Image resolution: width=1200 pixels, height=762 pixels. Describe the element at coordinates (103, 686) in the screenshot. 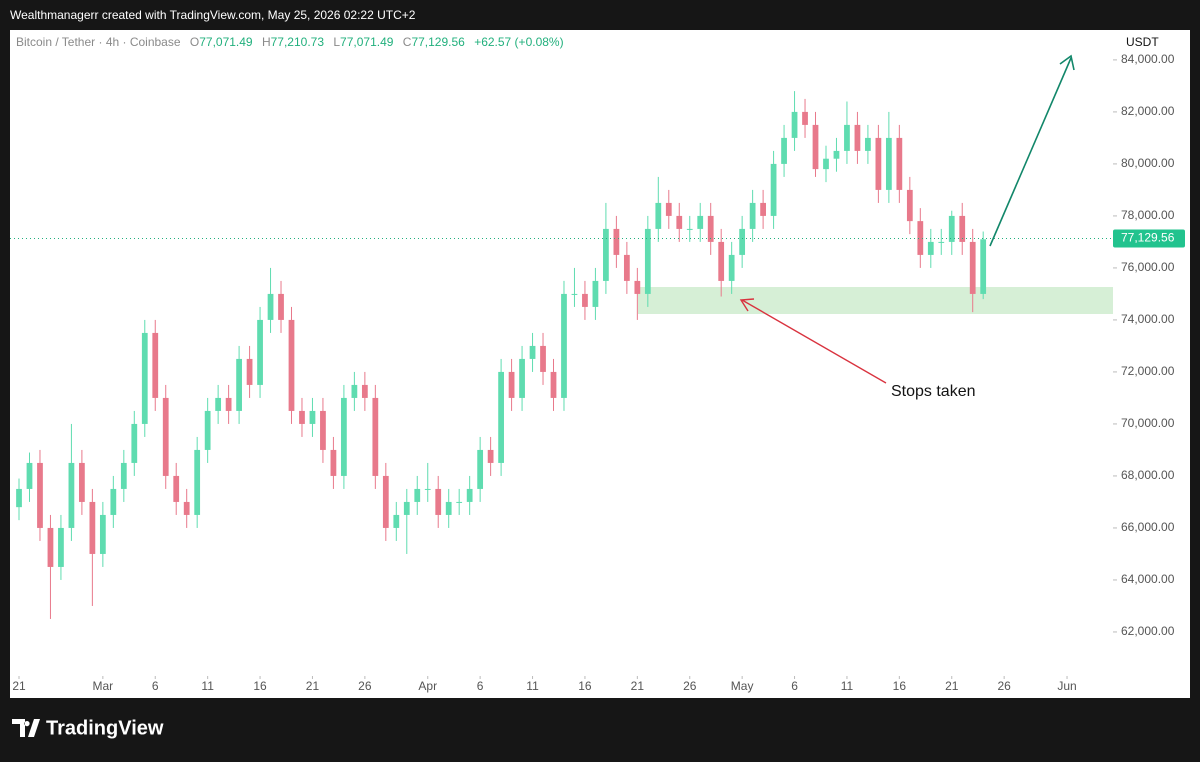

I see `x-tick-label: Mar` at that location.